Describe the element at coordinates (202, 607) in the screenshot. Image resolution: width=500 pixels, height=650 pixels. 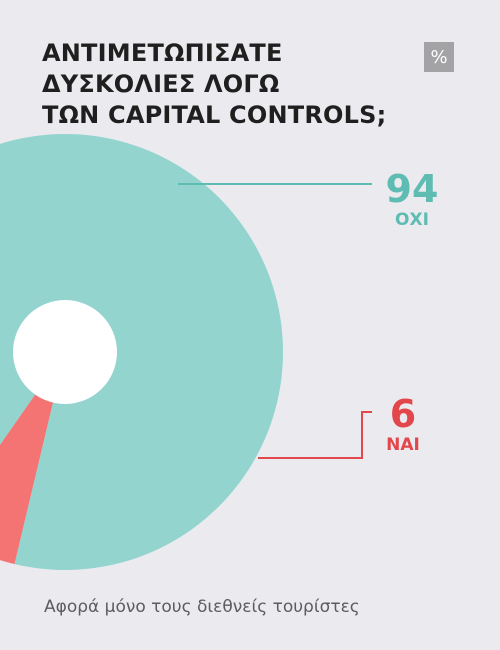
I see `footnote: Αφορά μόνο τους διεθνείς τουρίστες` at that location.